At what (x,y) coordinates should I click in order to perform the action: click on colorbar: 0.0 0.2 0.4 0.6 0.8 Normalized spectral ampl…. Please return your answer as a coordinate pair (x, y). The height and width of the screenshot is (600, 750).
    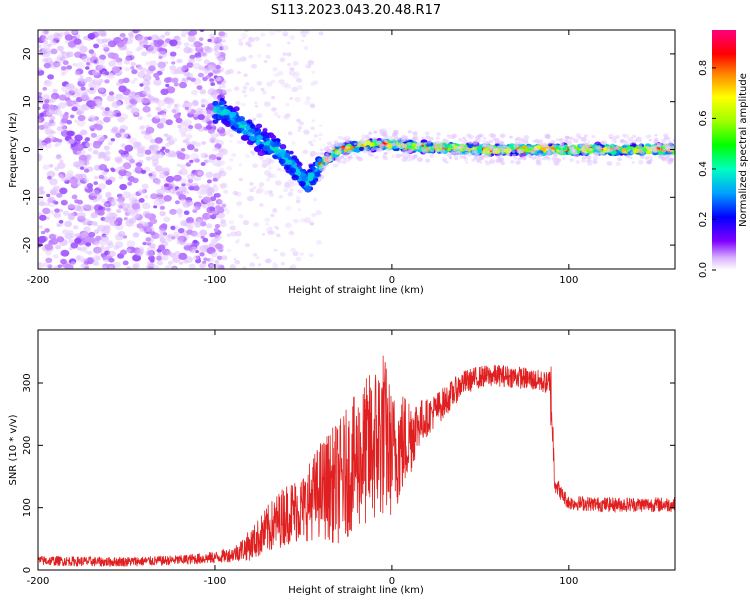
    Looking at the image, I should click on (723, 154).